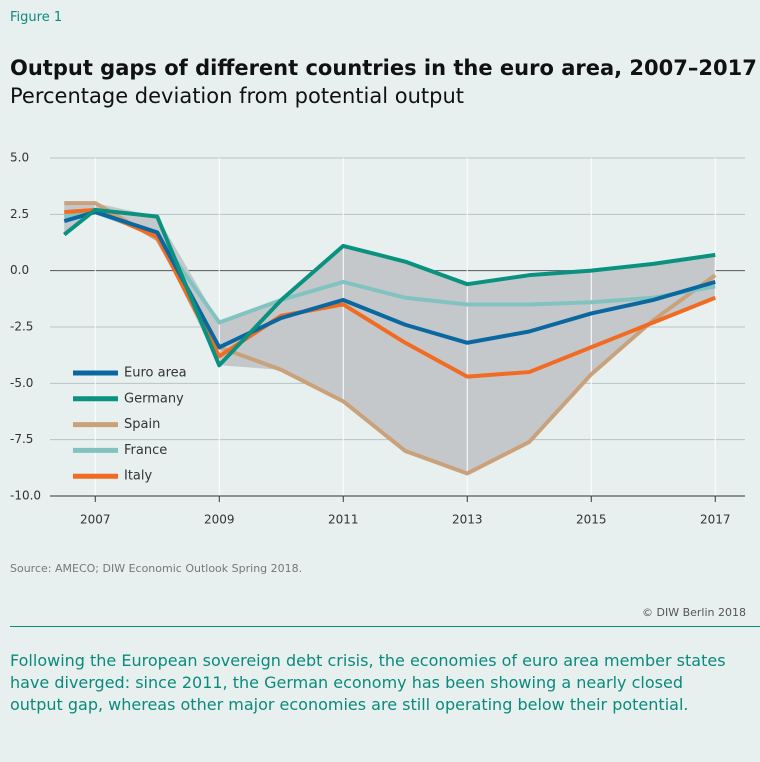 The image size is (760, 762). I want to click on separator, so click(385, 626).